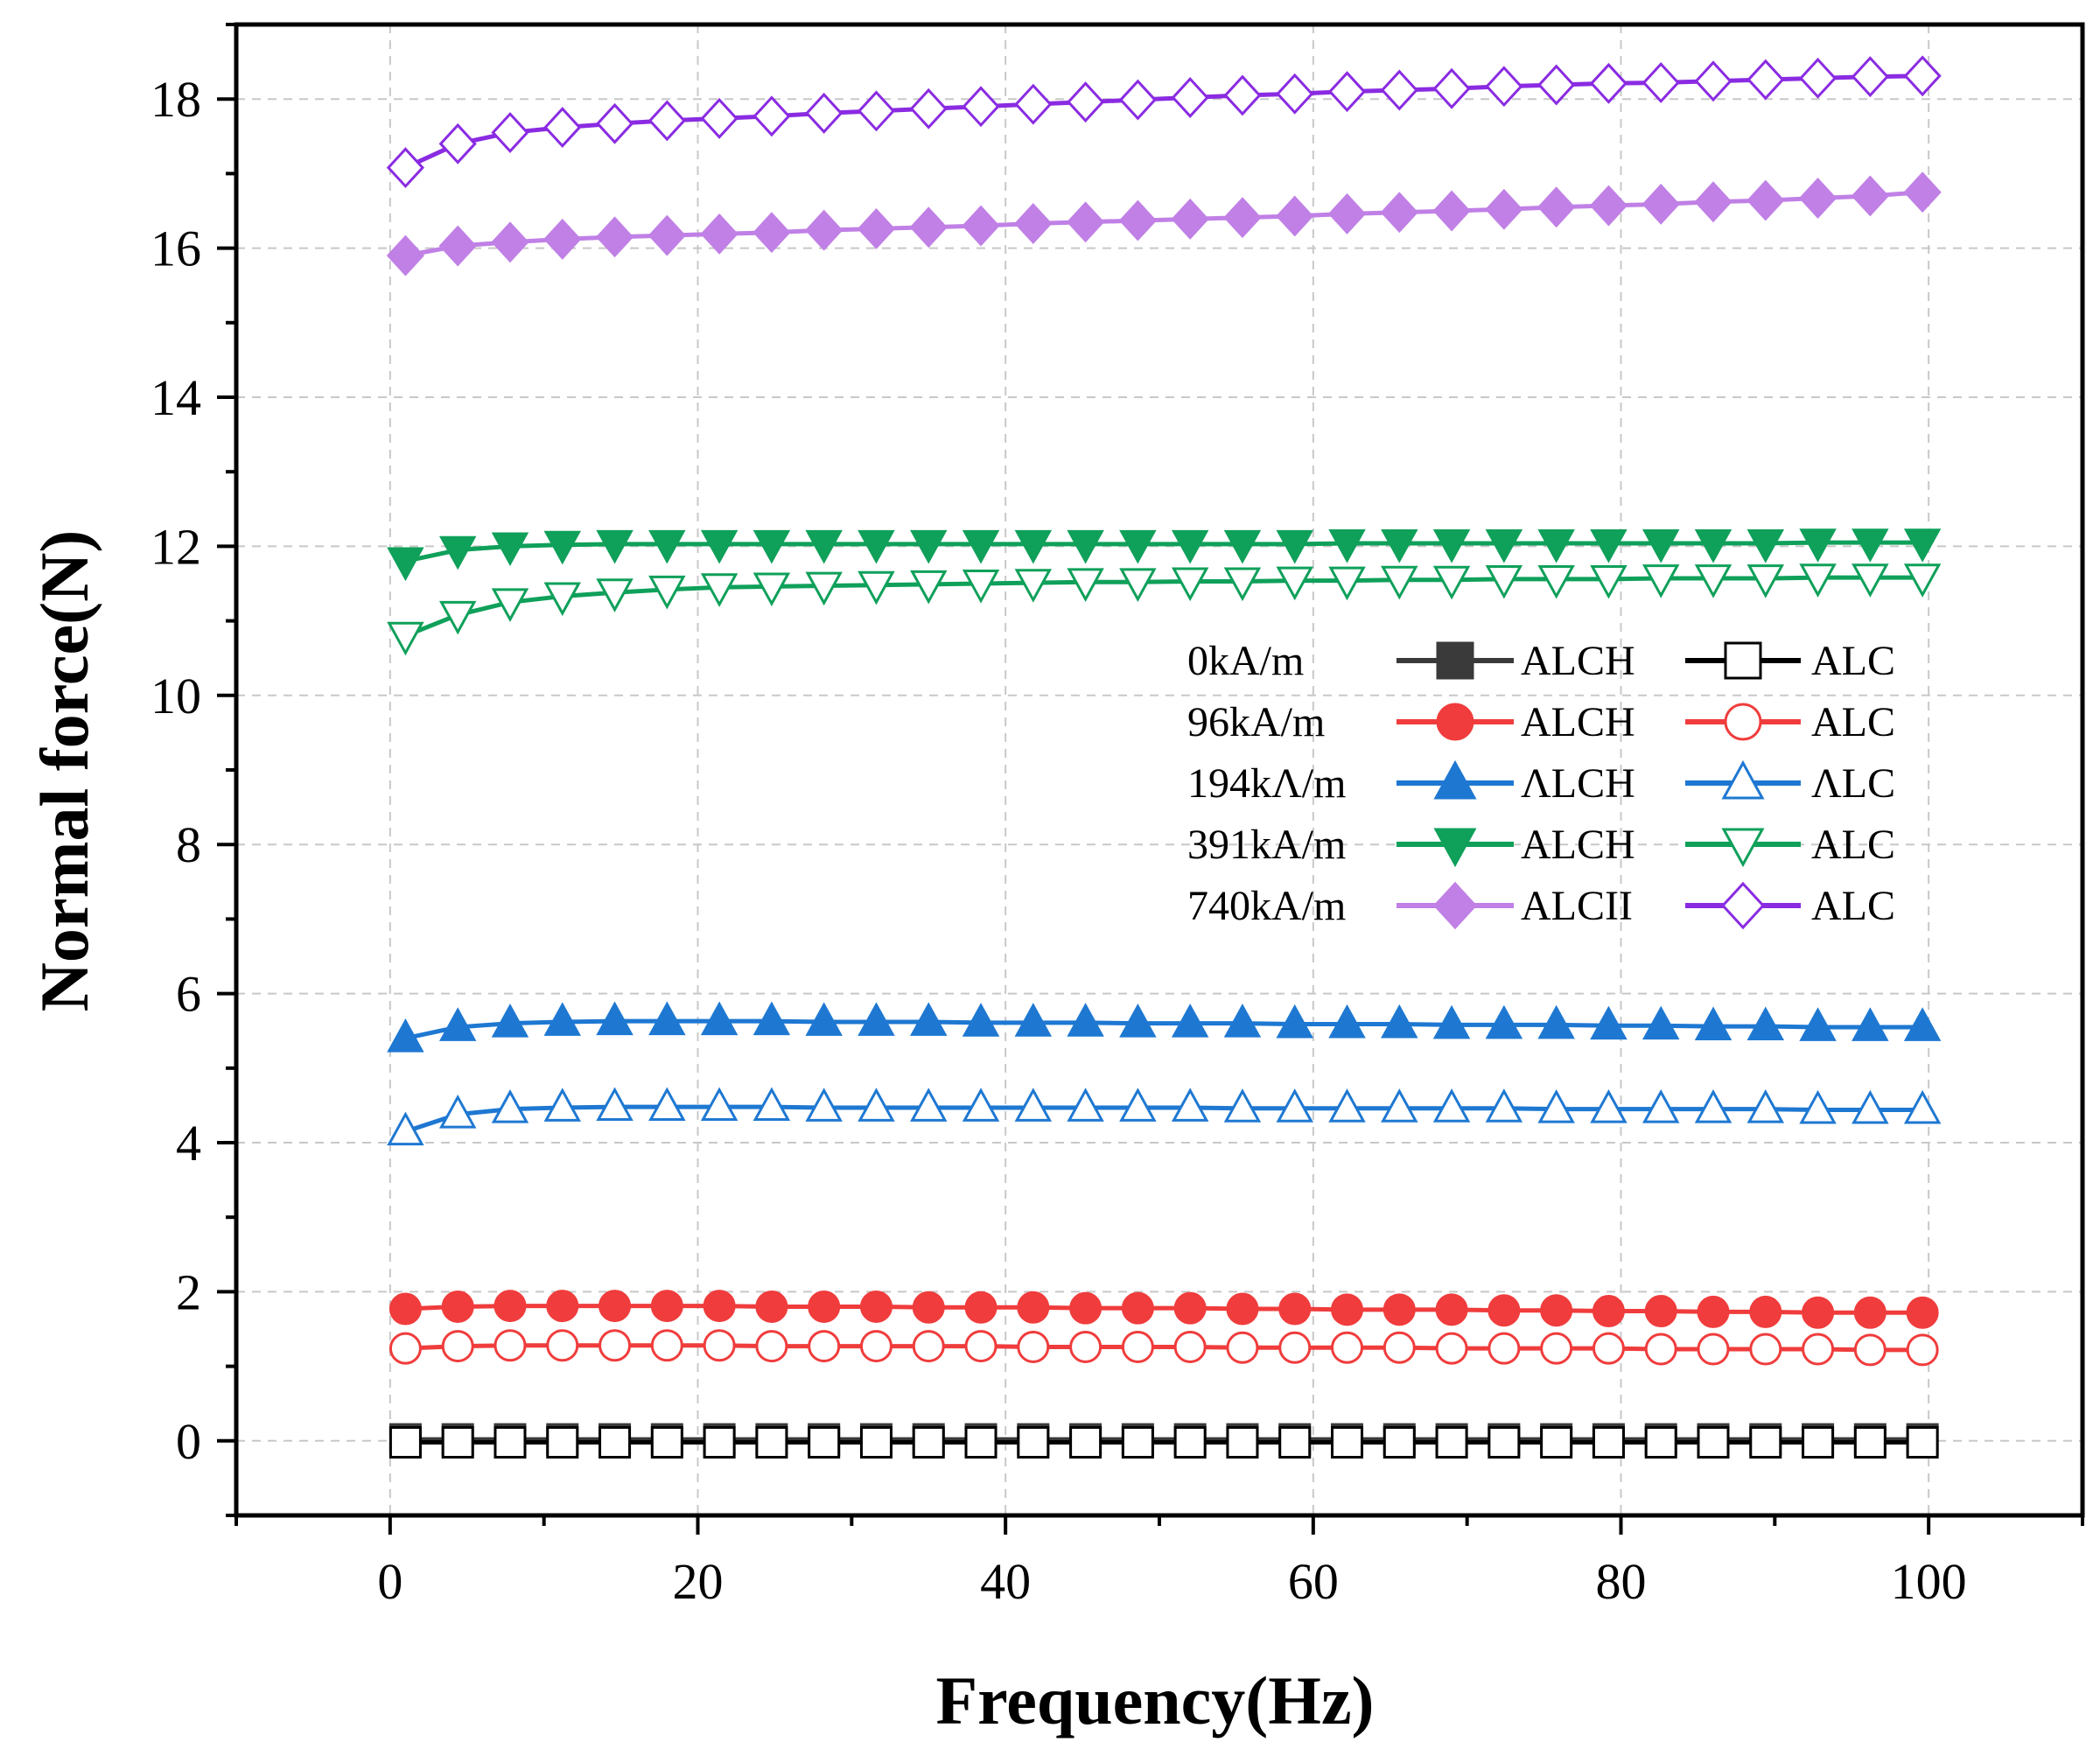 The width and height of the screenshot is (2100, 1756). Describe the element at coordinates (1853, 783) in the screenshot. I see `legend-series-label: ΛLC` at that location.